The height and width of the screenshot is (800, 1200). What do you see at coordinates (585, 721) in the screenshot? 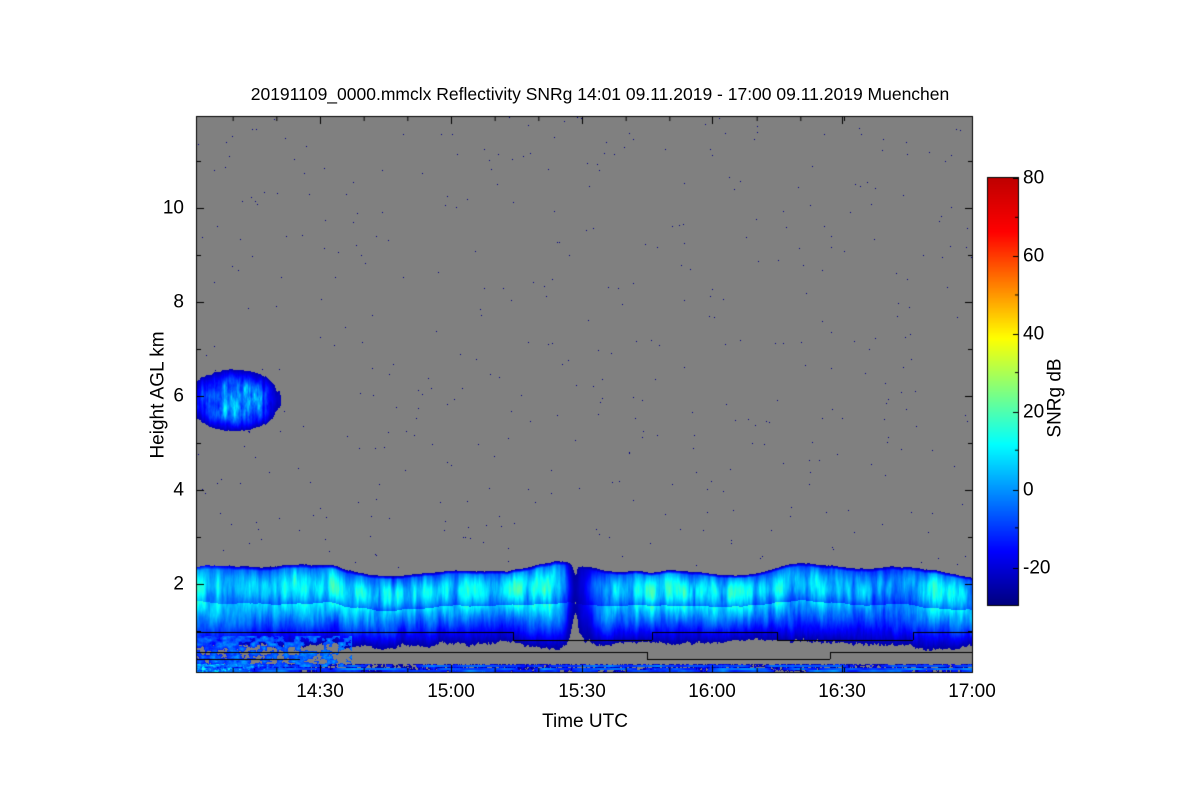
I see `x-axis-label: Time UTC` at bounding box center [585, 721].